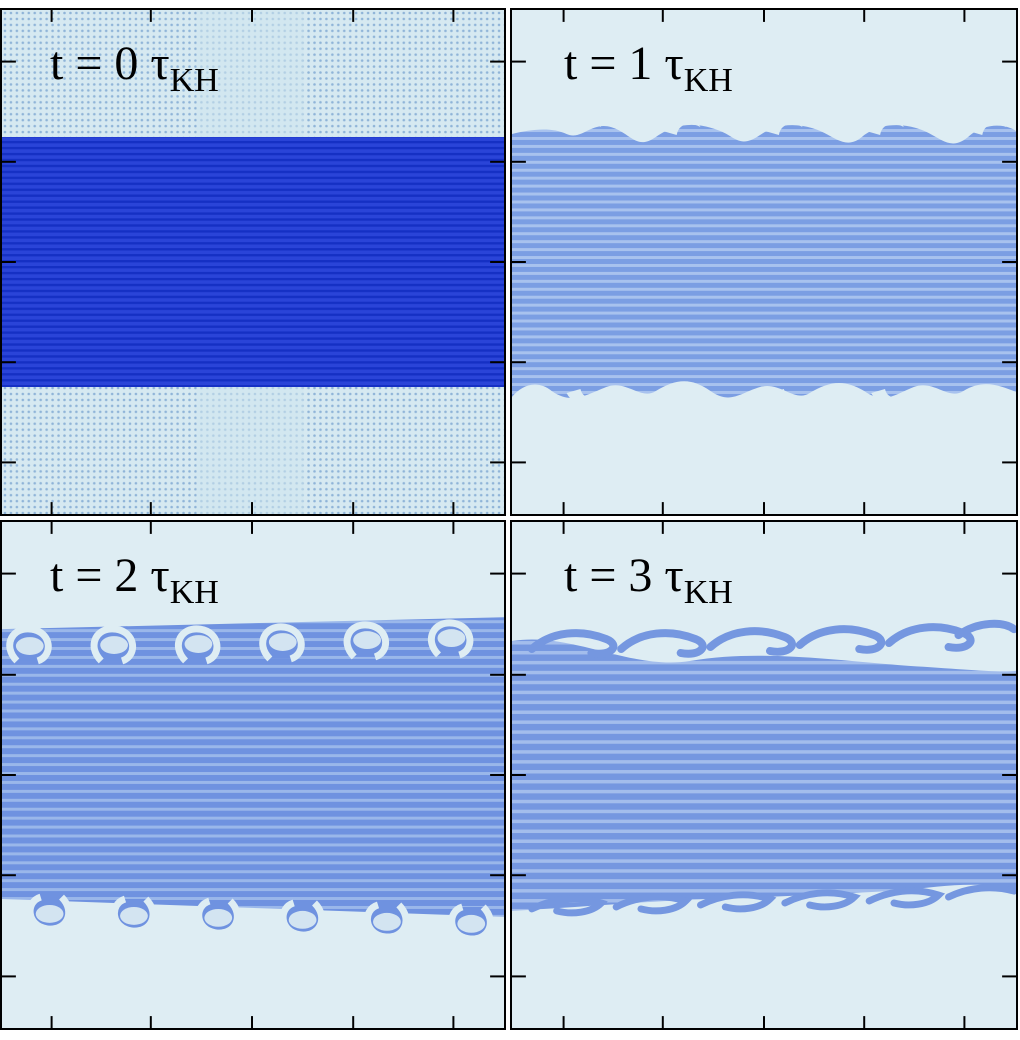 The height and width of the screenshot is (1040, 1020). Describe the element at coordinates (134, 68) in the screenshot. I see `time-label-t0: t = 0 τKH` at that location.